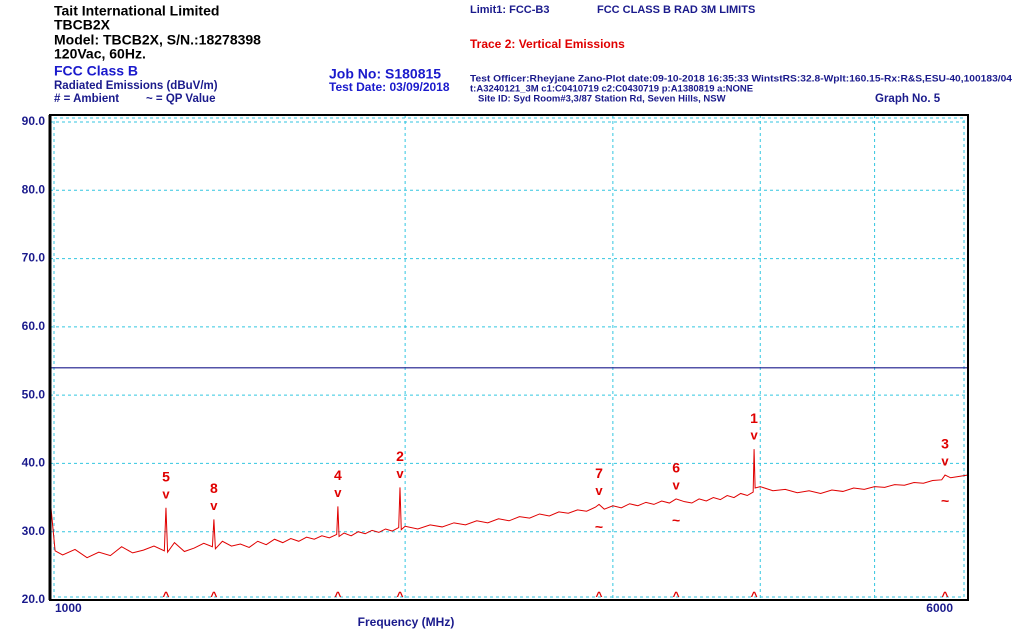 This screenshot has height=633, width=1014. I want to click on power: 120Vac, 60Hz., so click(100, 54).